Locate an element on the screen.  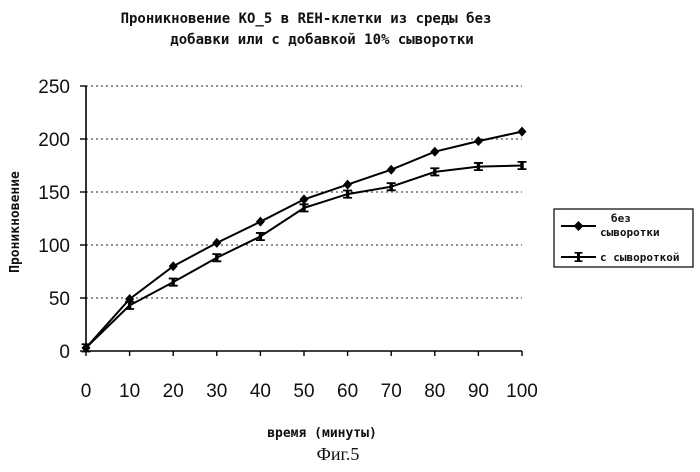
y-tick-labels: 0 50 100 150 200 250 is located at coordinates (54, 220).